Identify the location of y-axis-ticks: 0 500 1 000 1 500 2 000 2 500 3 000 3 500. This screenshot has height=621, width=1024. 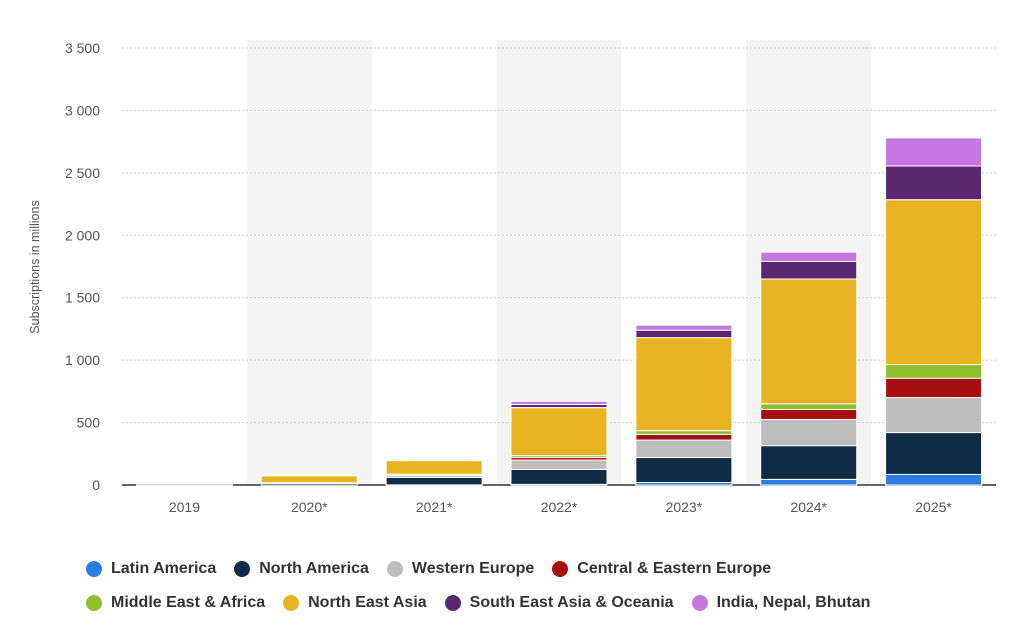
(82, 266).